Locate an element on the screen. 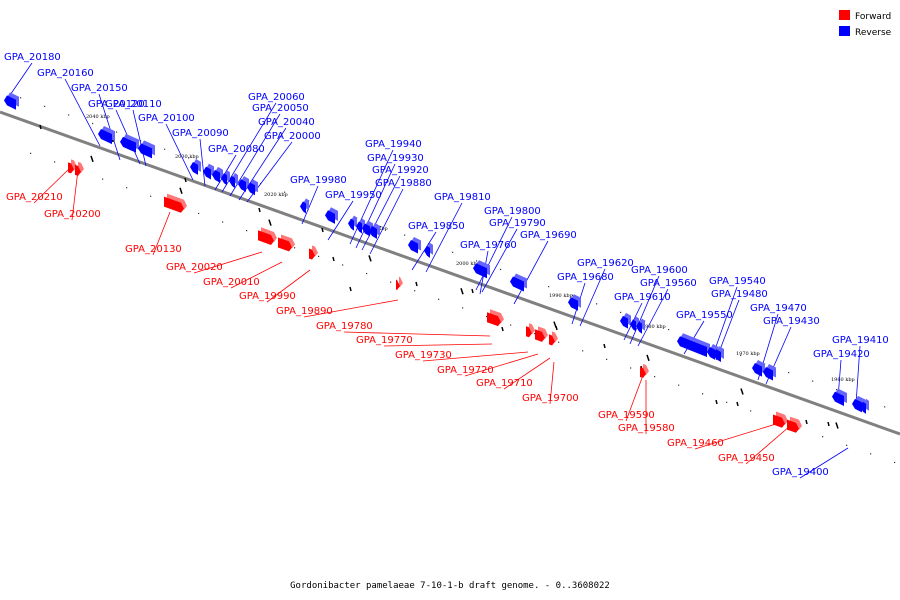 The image size is (900, 600). forward-gene-label: GPA_19700 is located at coordinates (550, 398).